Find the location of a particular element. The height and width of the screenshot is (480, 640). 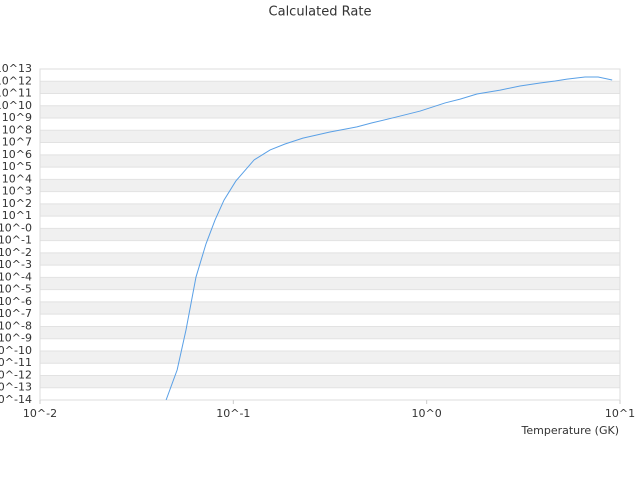

x-tick-label: 10^1 is located at coordinates (620, 413).